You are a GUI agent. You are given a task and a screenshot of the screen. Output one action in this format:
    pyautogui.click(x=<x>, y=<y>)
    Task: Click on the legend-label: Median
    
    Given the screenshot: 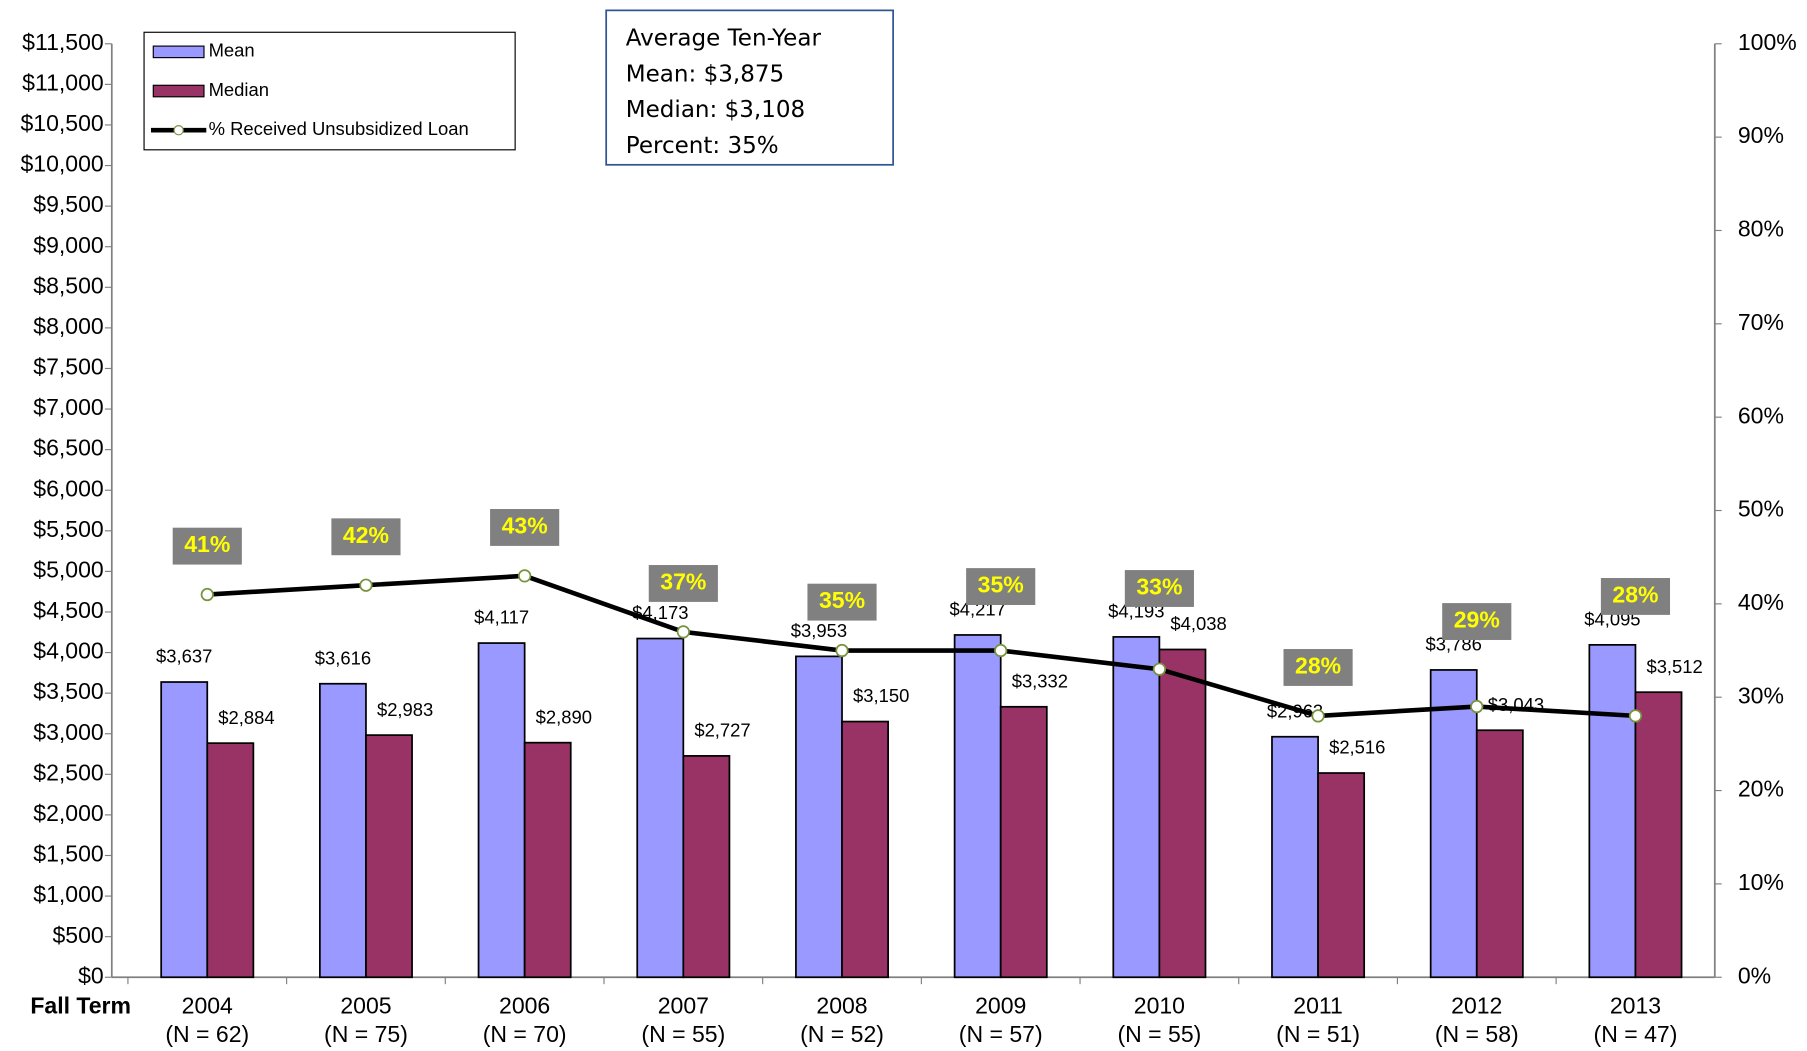 What is the action you would take?
    pyautogui.click(x=239, y=89)
    